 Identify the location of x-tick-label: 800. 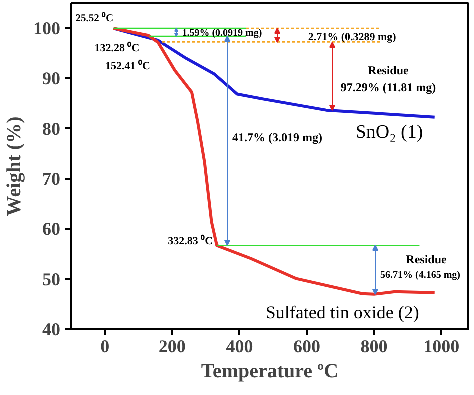
(374, 346).